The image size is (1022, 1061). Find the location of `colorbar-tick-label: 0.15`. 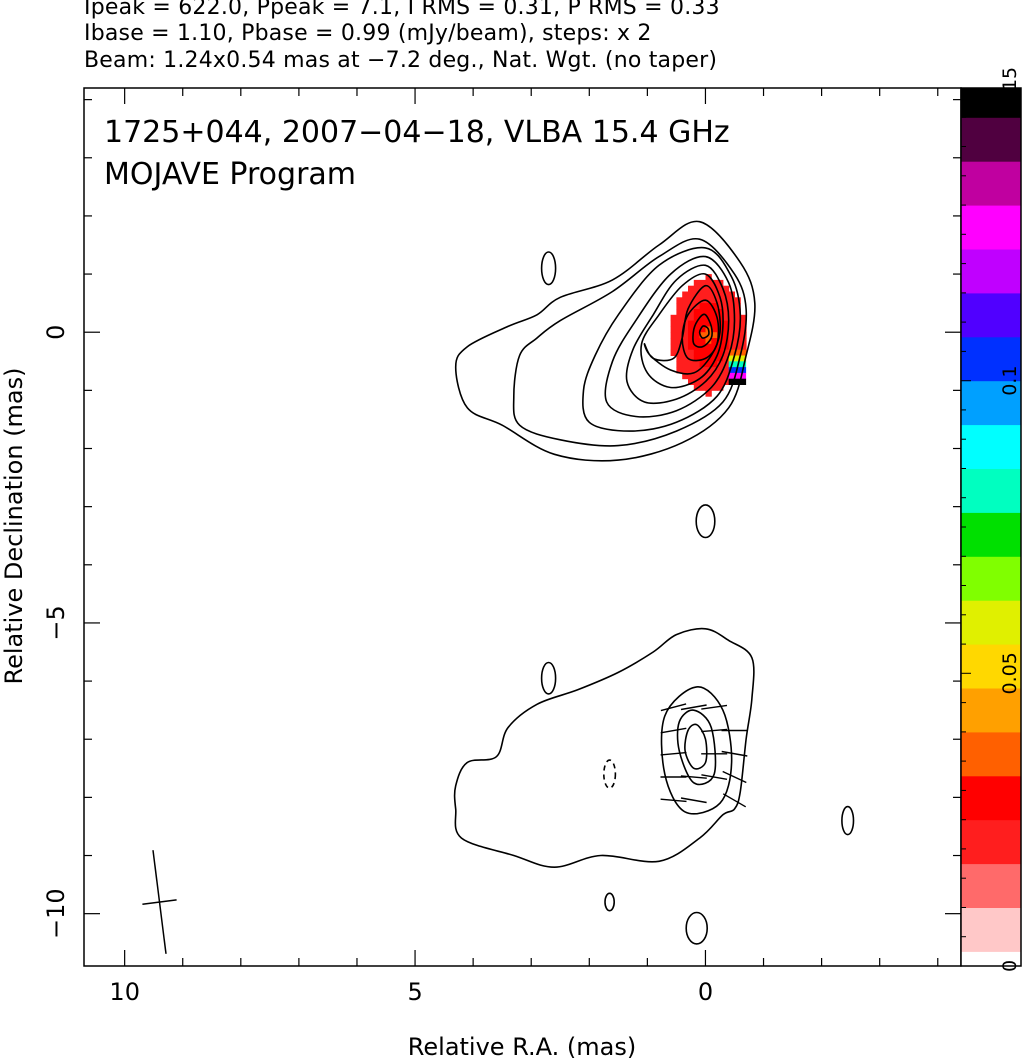

colorbar-tick-label: 0.15 is located at coordinates (1010, 88).